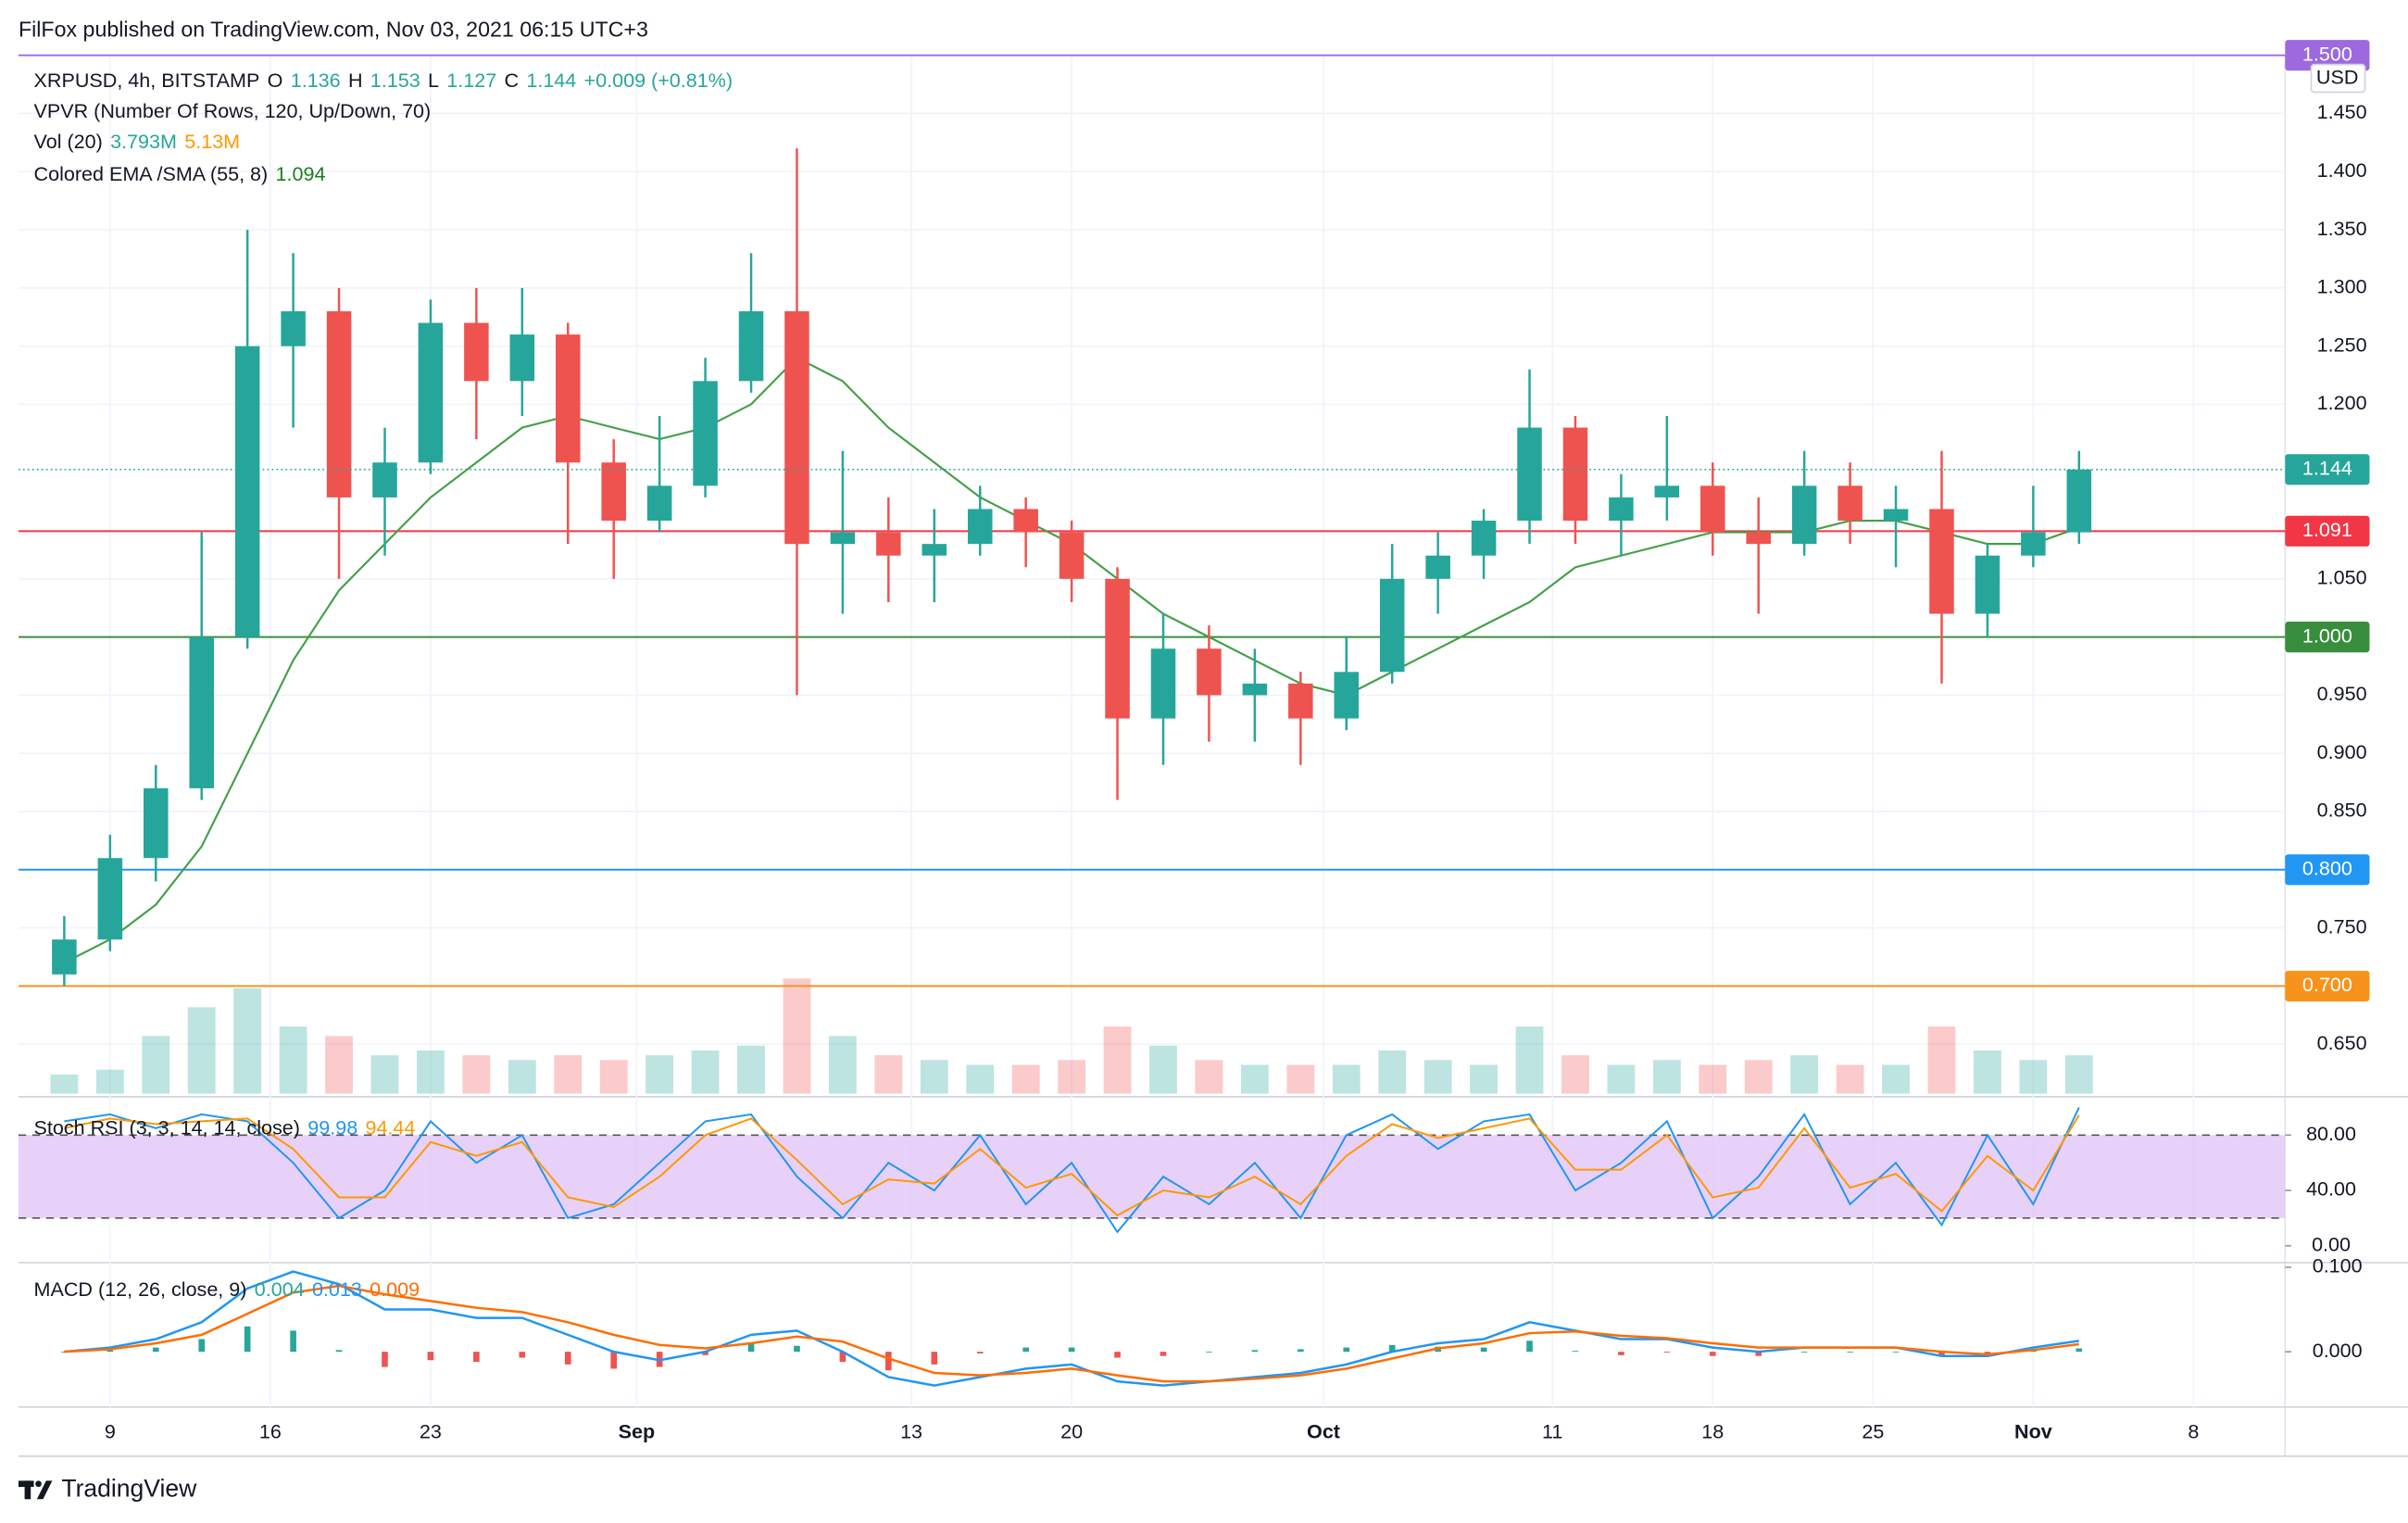 Image resolution: width=2408 pixels, height=1523 pixels. What do you see at coordinates (433, 80) in the screenshot?
I see `legend-item: L` at bounding box center [433, 80].